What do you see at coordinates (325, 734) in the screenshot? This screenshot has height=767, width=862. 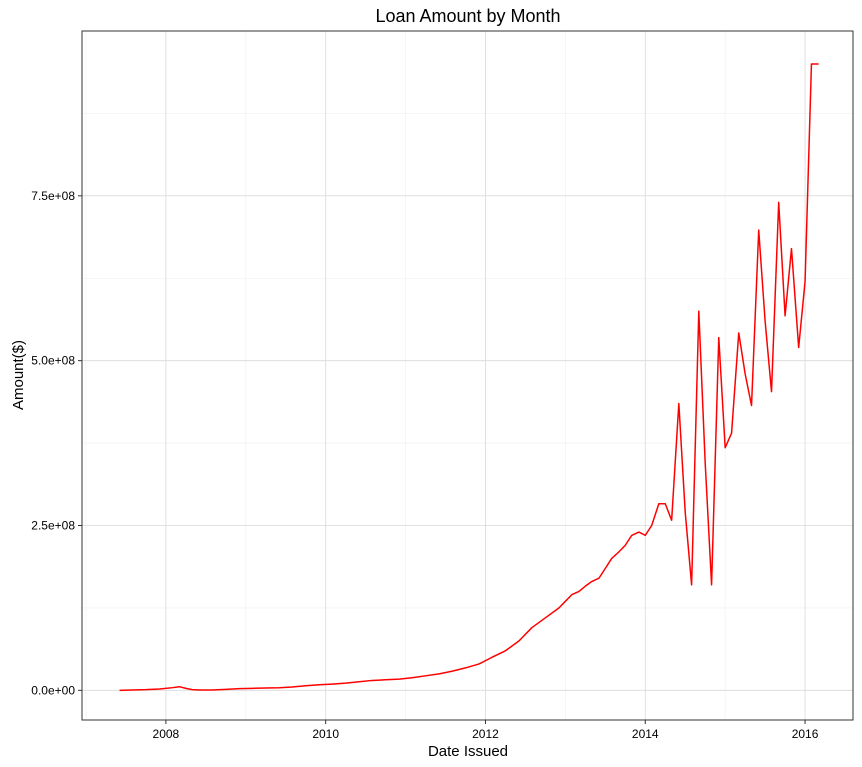 I see `x-tick-label: 2010` at bounding box center [325, 734].